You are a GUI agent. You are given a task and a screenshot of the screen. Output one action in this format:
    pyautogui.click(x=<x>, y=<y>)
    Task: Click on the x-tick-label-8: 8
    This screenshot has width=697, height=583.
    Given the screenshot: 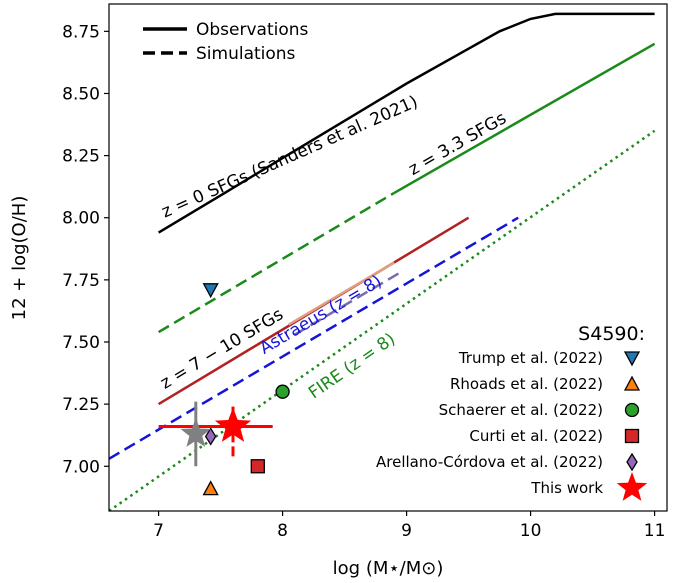 What is the action you would take?
    pyautogui.click(x=282, y=531)
    